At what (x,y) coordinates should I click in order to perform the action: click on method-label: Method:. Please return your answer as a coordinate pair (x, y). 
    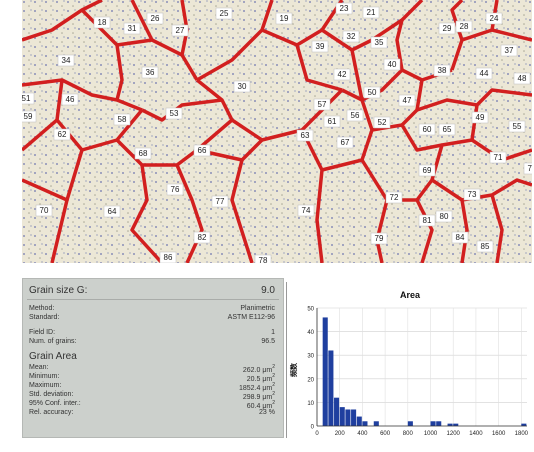
    Looking at the image, I should click on (42, 308).